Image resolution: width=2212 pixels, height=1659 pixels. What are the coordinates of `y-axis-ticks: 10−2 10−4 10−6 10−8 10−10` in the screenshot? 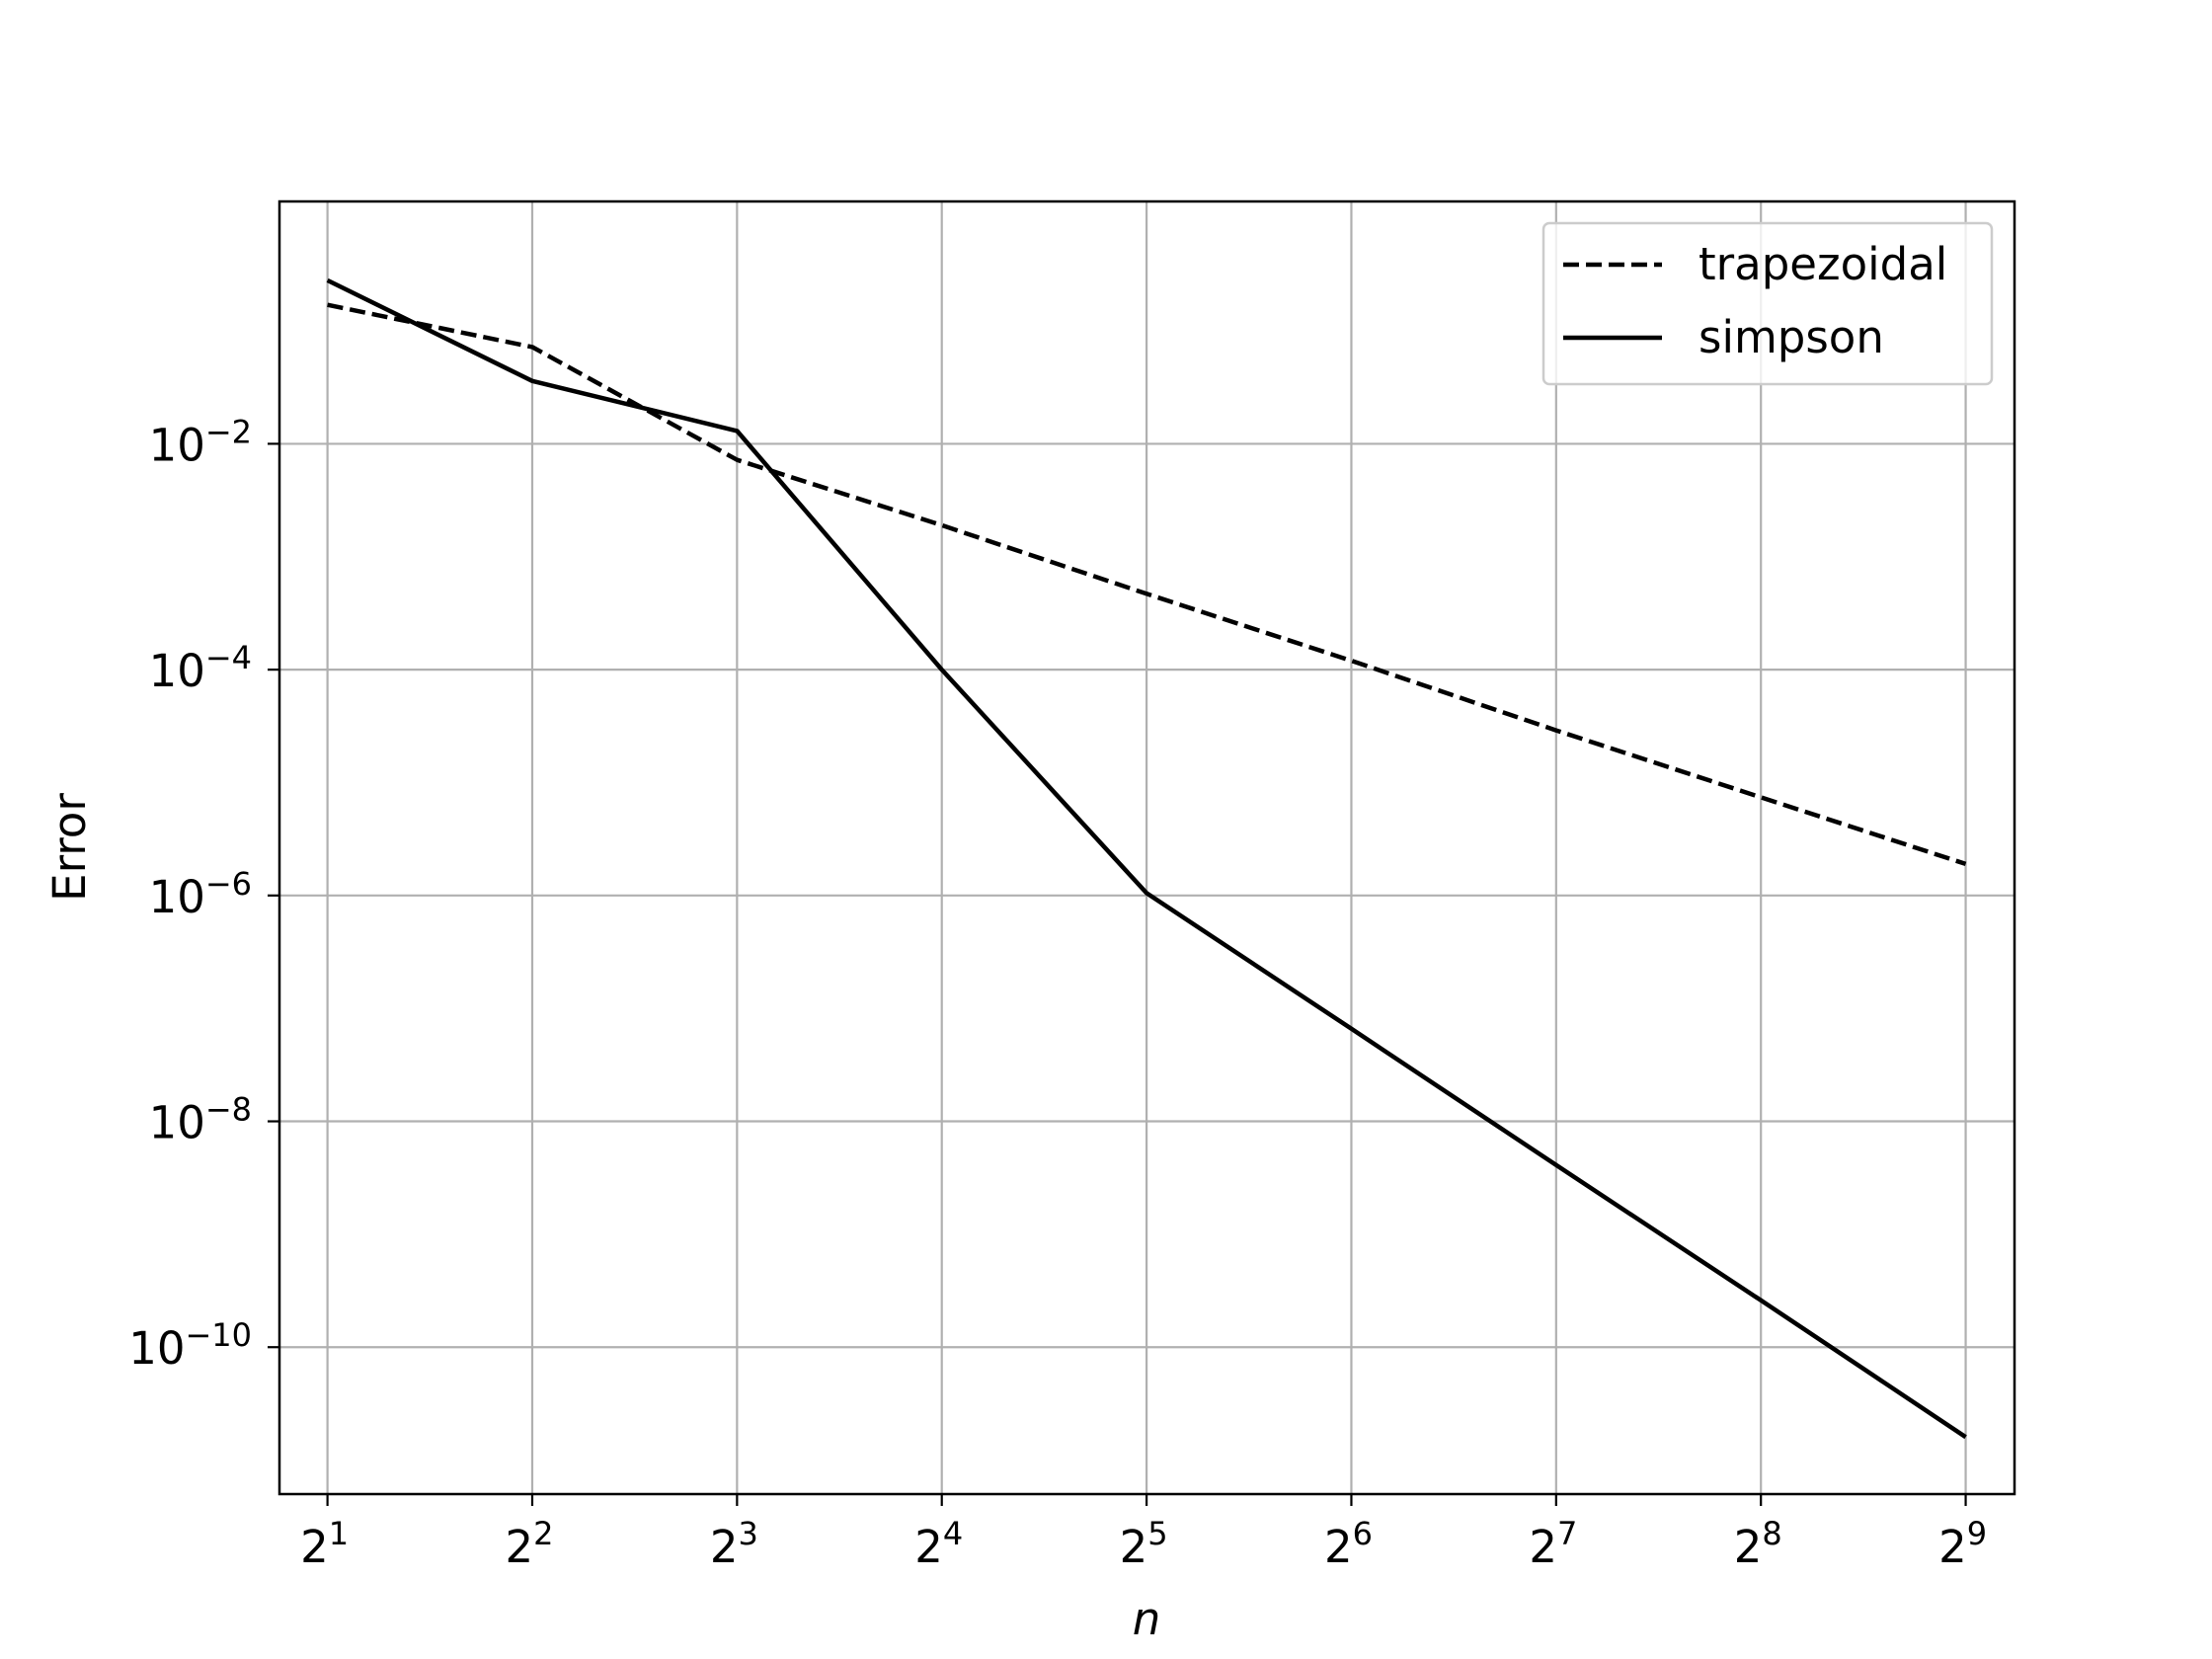 It's located at (203, 894).